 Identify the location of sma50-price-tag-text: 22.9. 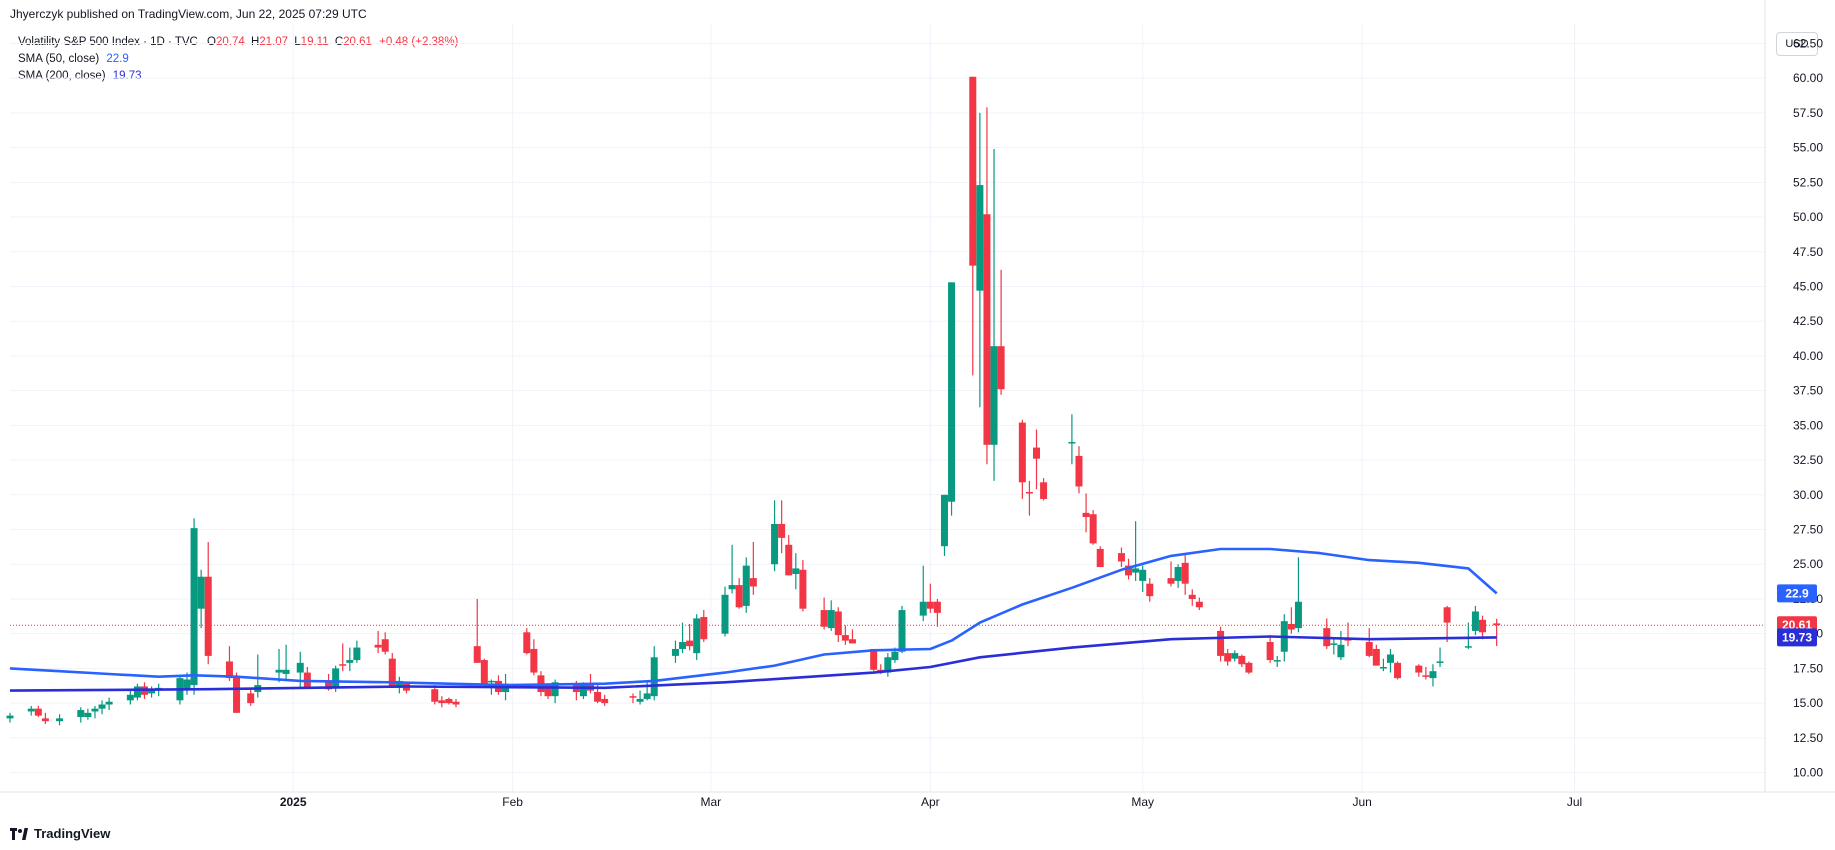
(1797, 593).